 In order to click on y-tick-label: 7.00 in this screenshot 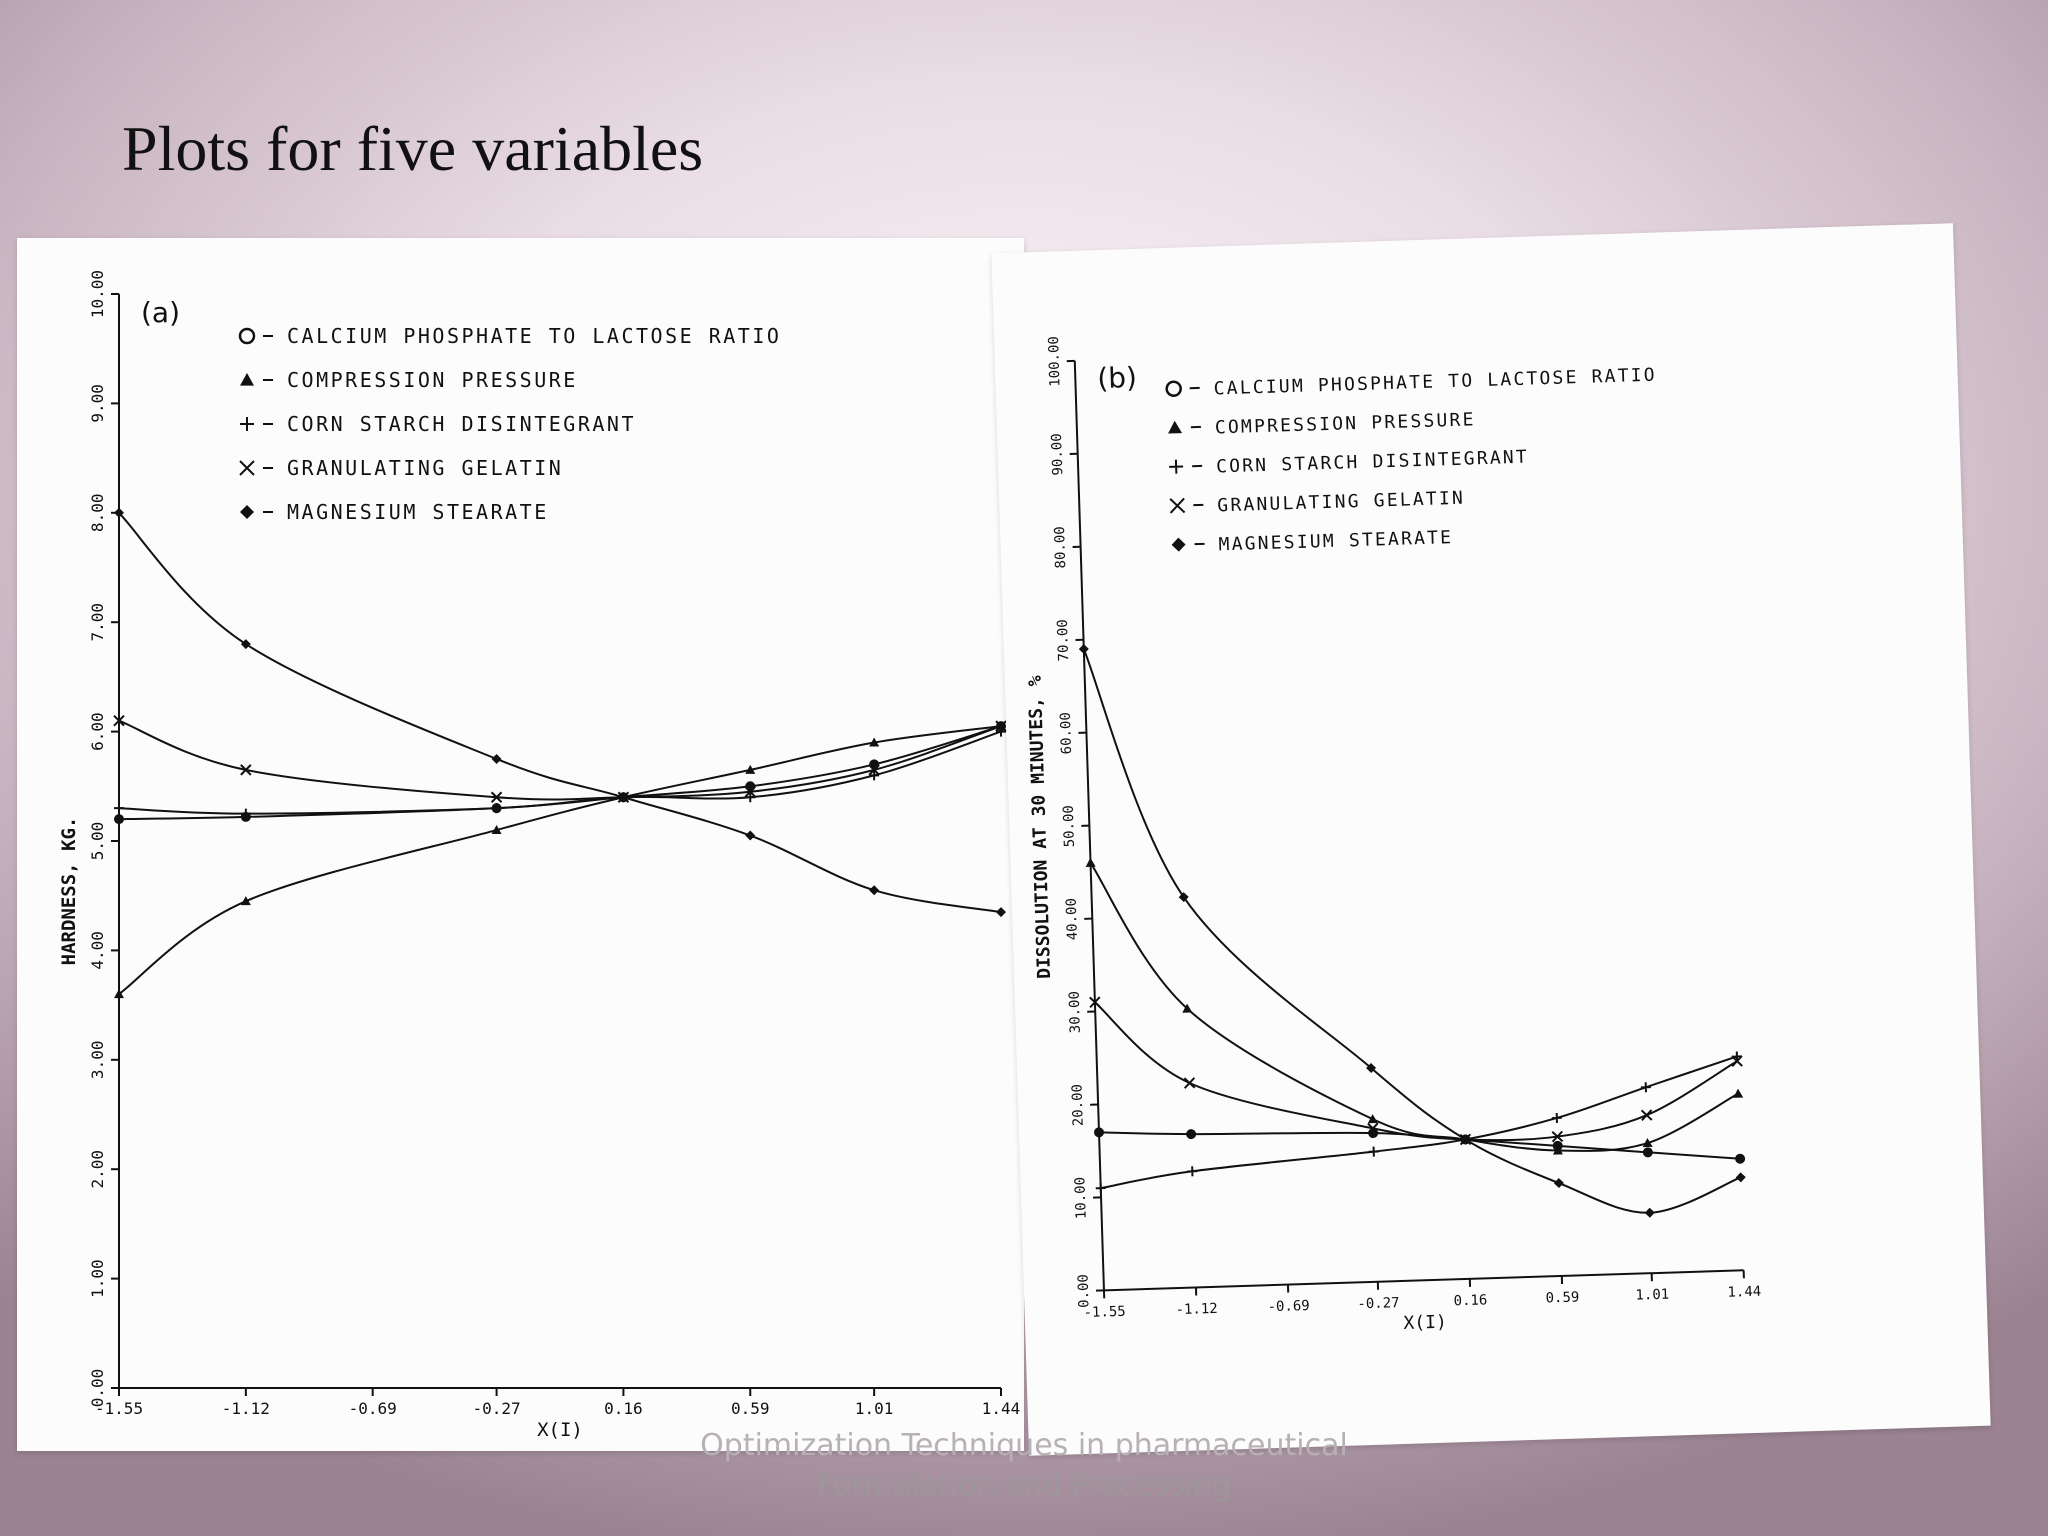, I will do `click(97, 622)`.